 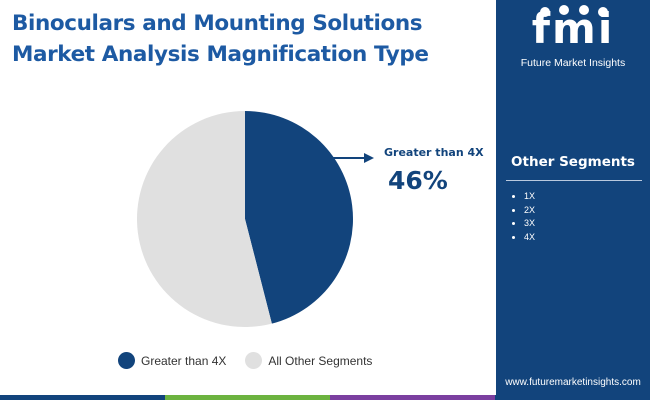 I want to click on callout-value: 46%, so click(x=418, y=180).